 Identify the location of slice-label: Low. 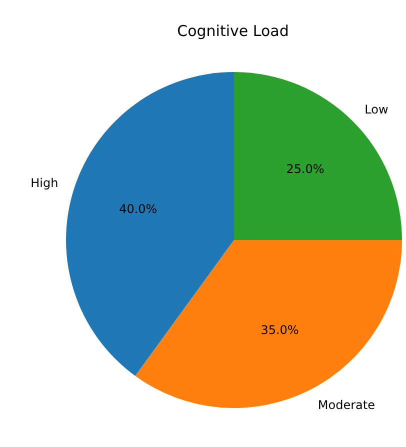
(376, 109).